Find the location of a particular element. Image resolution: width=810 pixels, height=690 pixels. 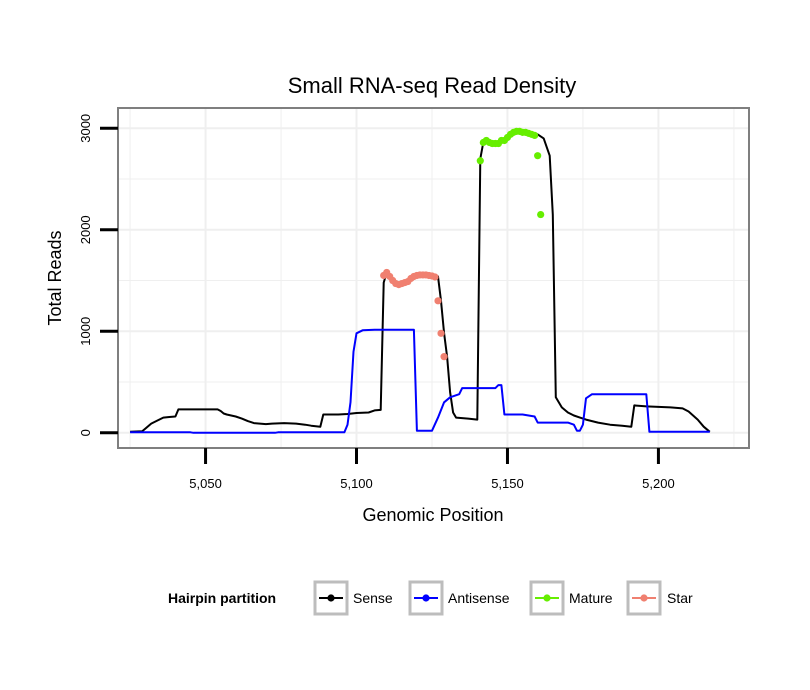

y-axis-title: Total Reads is located at coordinates (55, 277).